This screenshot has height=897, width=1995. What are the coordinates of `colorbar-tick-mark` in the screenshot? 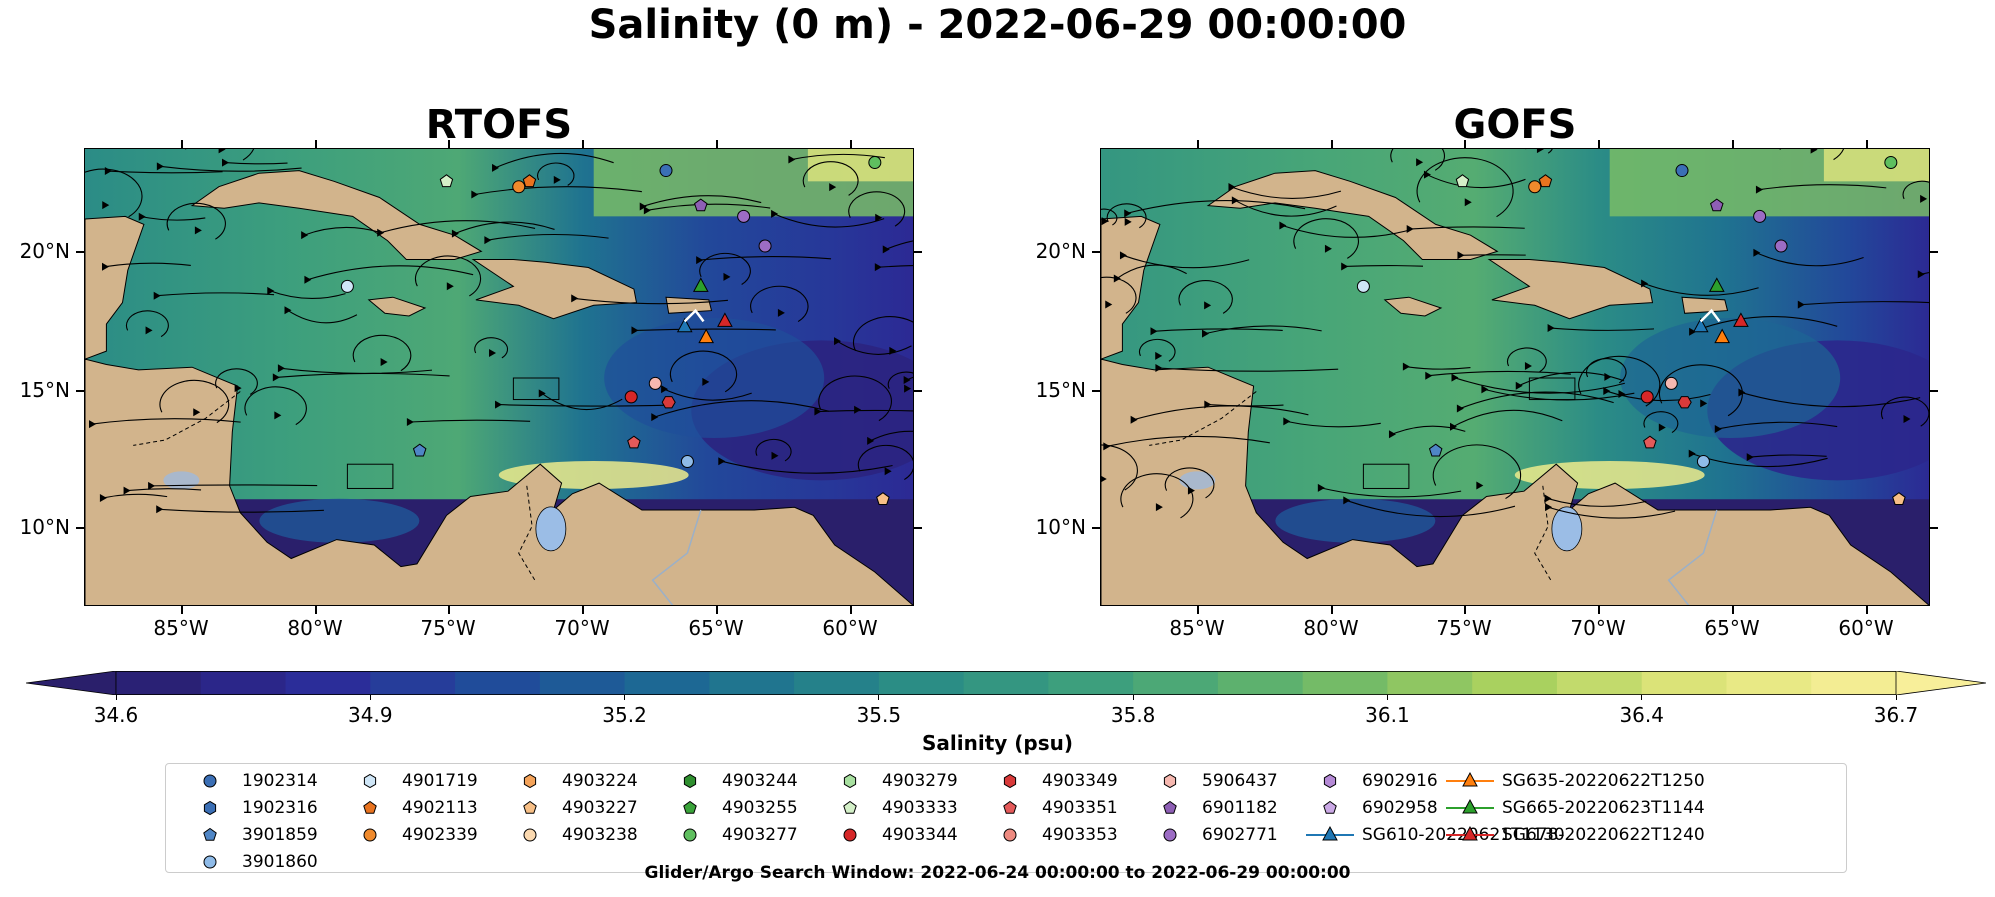 It's located at (1896, 697).